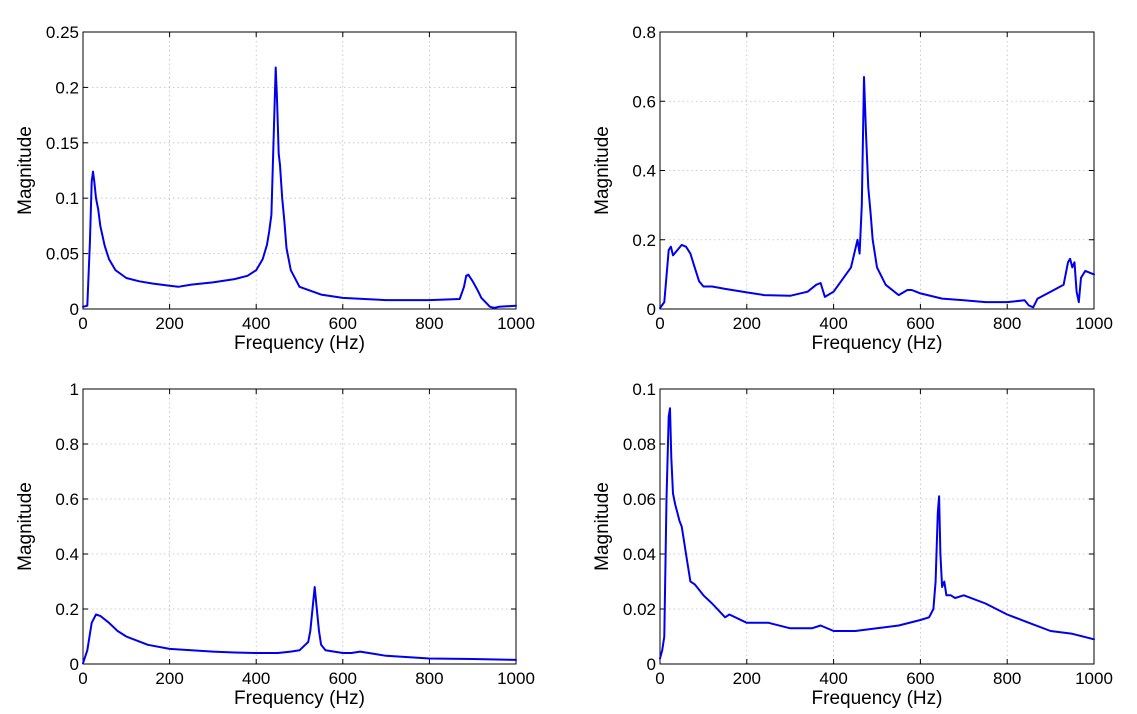 This screenshot has width=1137, height=714. What do you see at coordinates (639, 444) in the screenshot?
I see `y-tick-label: 0.08` at bounding box center [639, 444].